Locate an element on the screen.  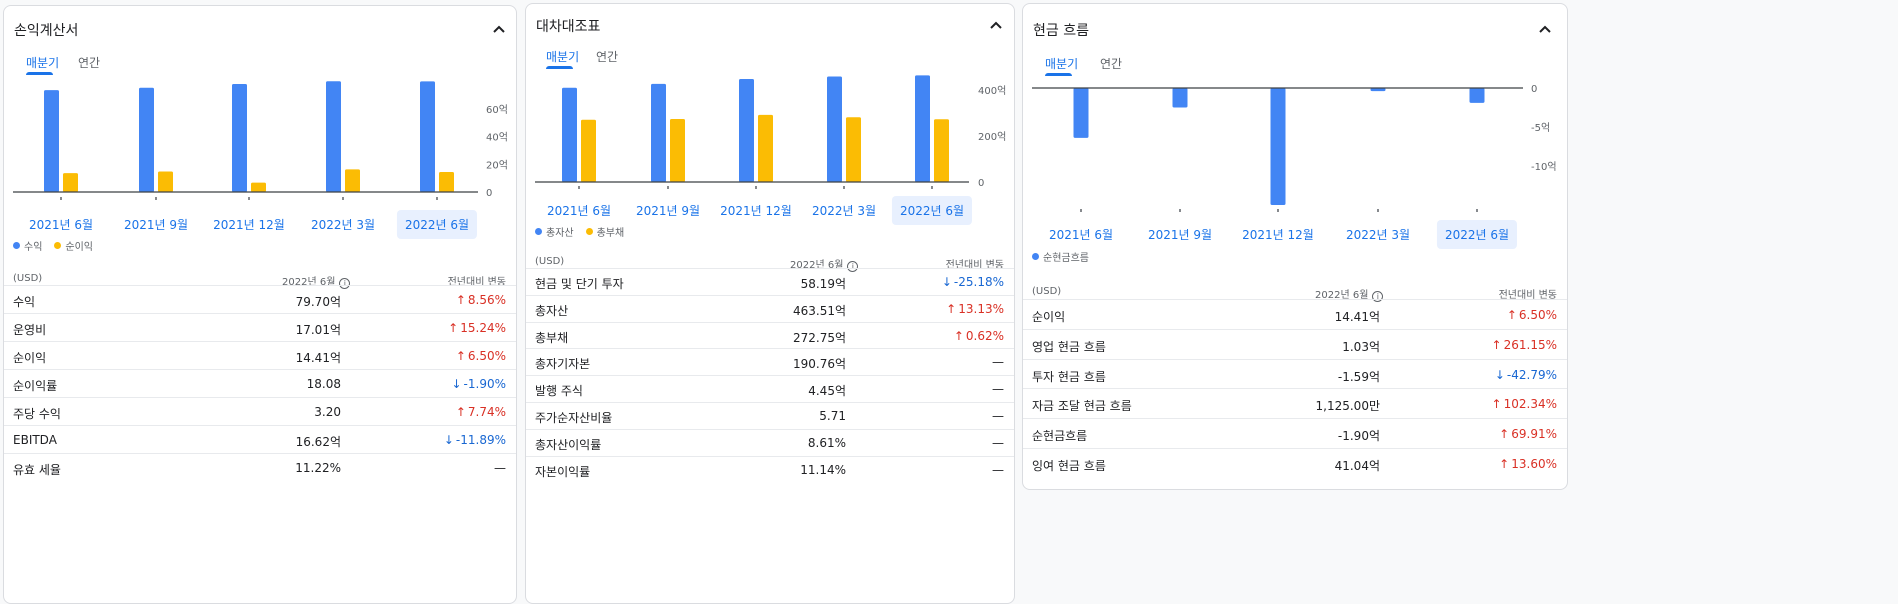
table-row: 주당 수익 3.20 ↑ 7.74% is located at coordinates (260, 411).